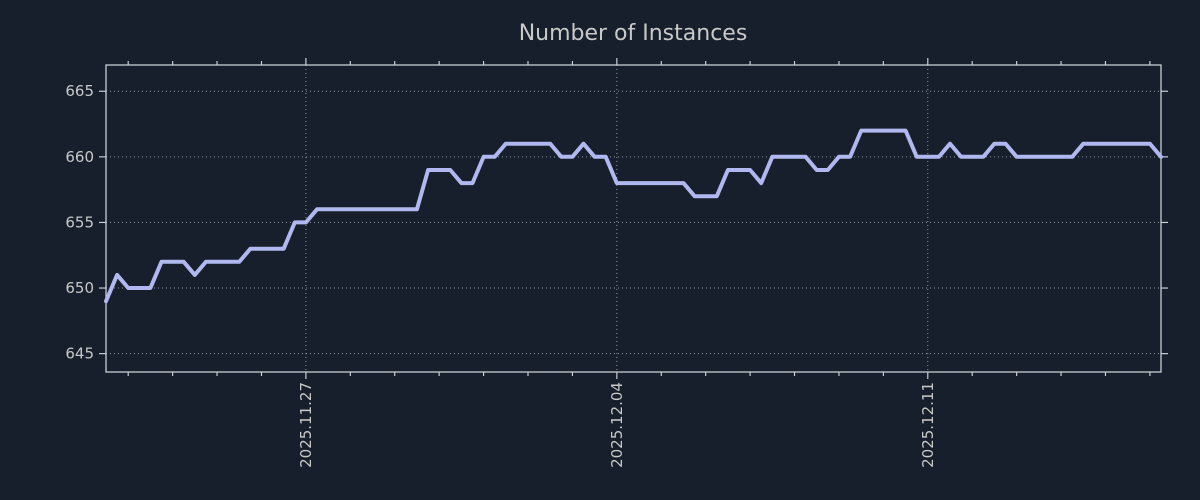 The image size is (1200, 500). I want to click on y-axis-label: 665, so click(79, 91).